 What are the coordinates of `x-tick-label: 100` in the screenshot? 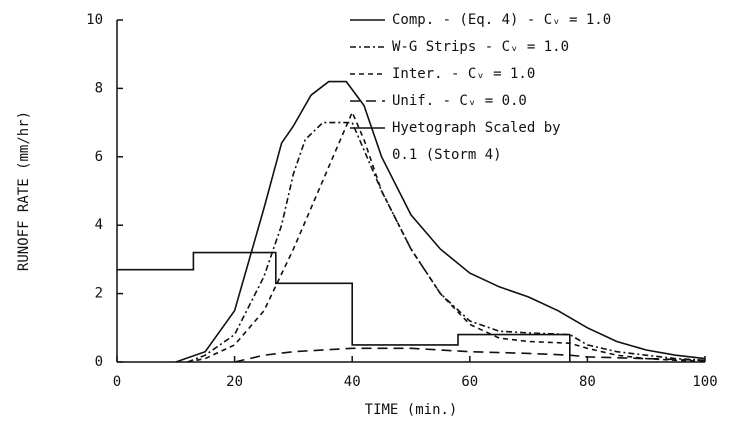 It's located at (704, 382).